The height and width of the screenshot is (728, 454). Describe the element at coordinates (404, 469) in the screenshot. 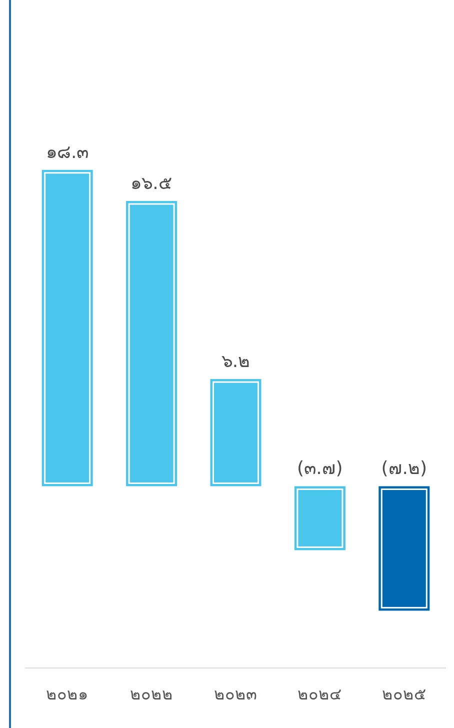

I see `data-label: (๗.๒)` at that location.